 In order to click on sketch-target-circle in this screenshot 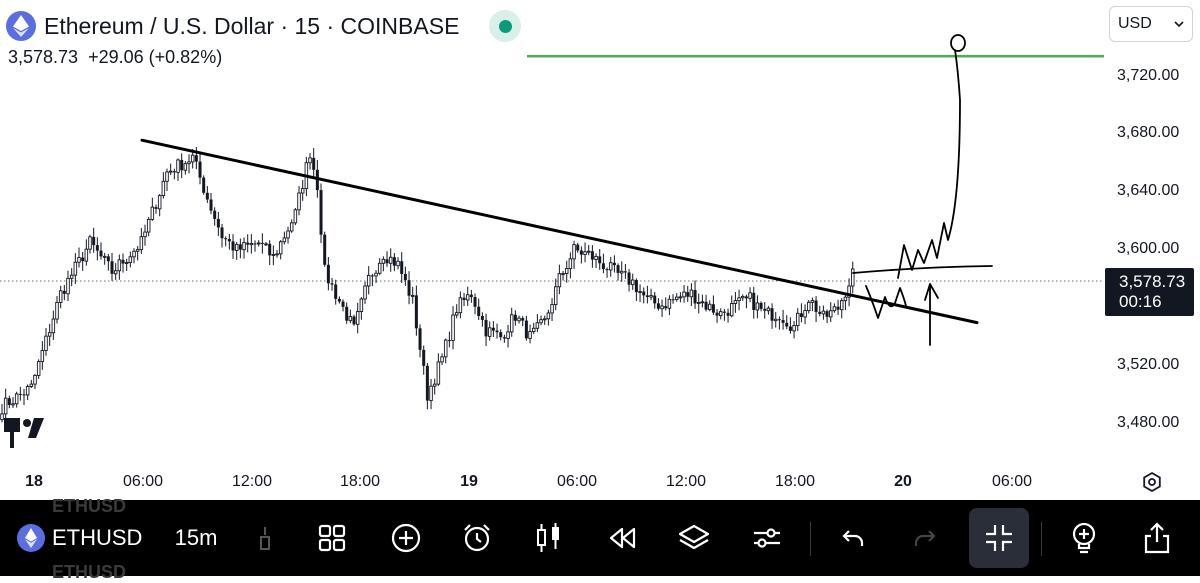, I will do `click(958, 43)`.